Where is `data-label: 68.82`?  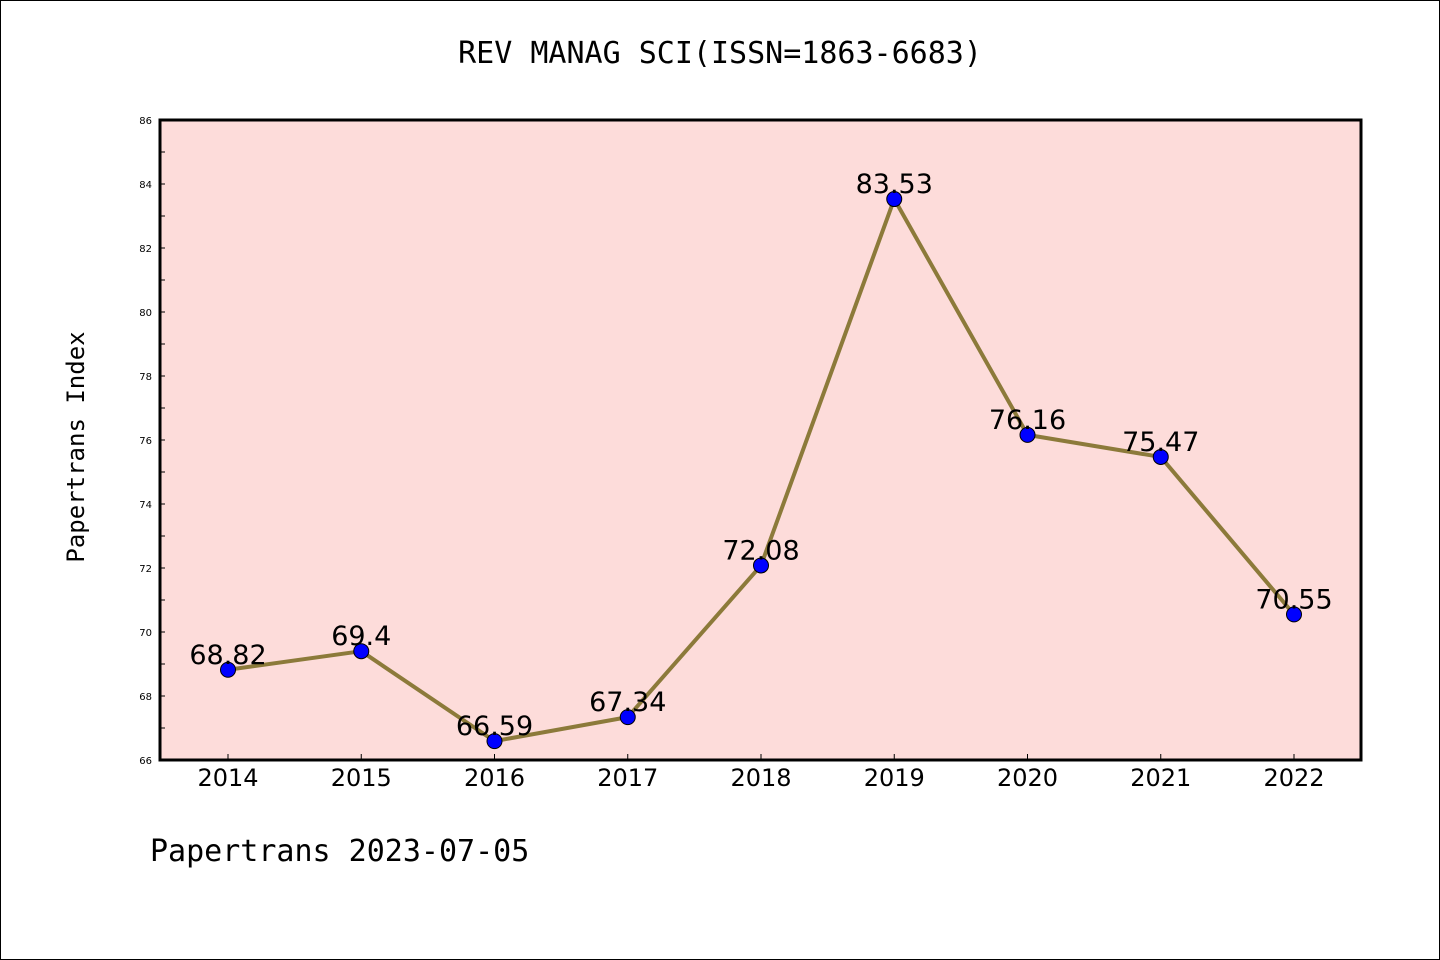
data-label: 68.82 is located at coordinates (227, 655).